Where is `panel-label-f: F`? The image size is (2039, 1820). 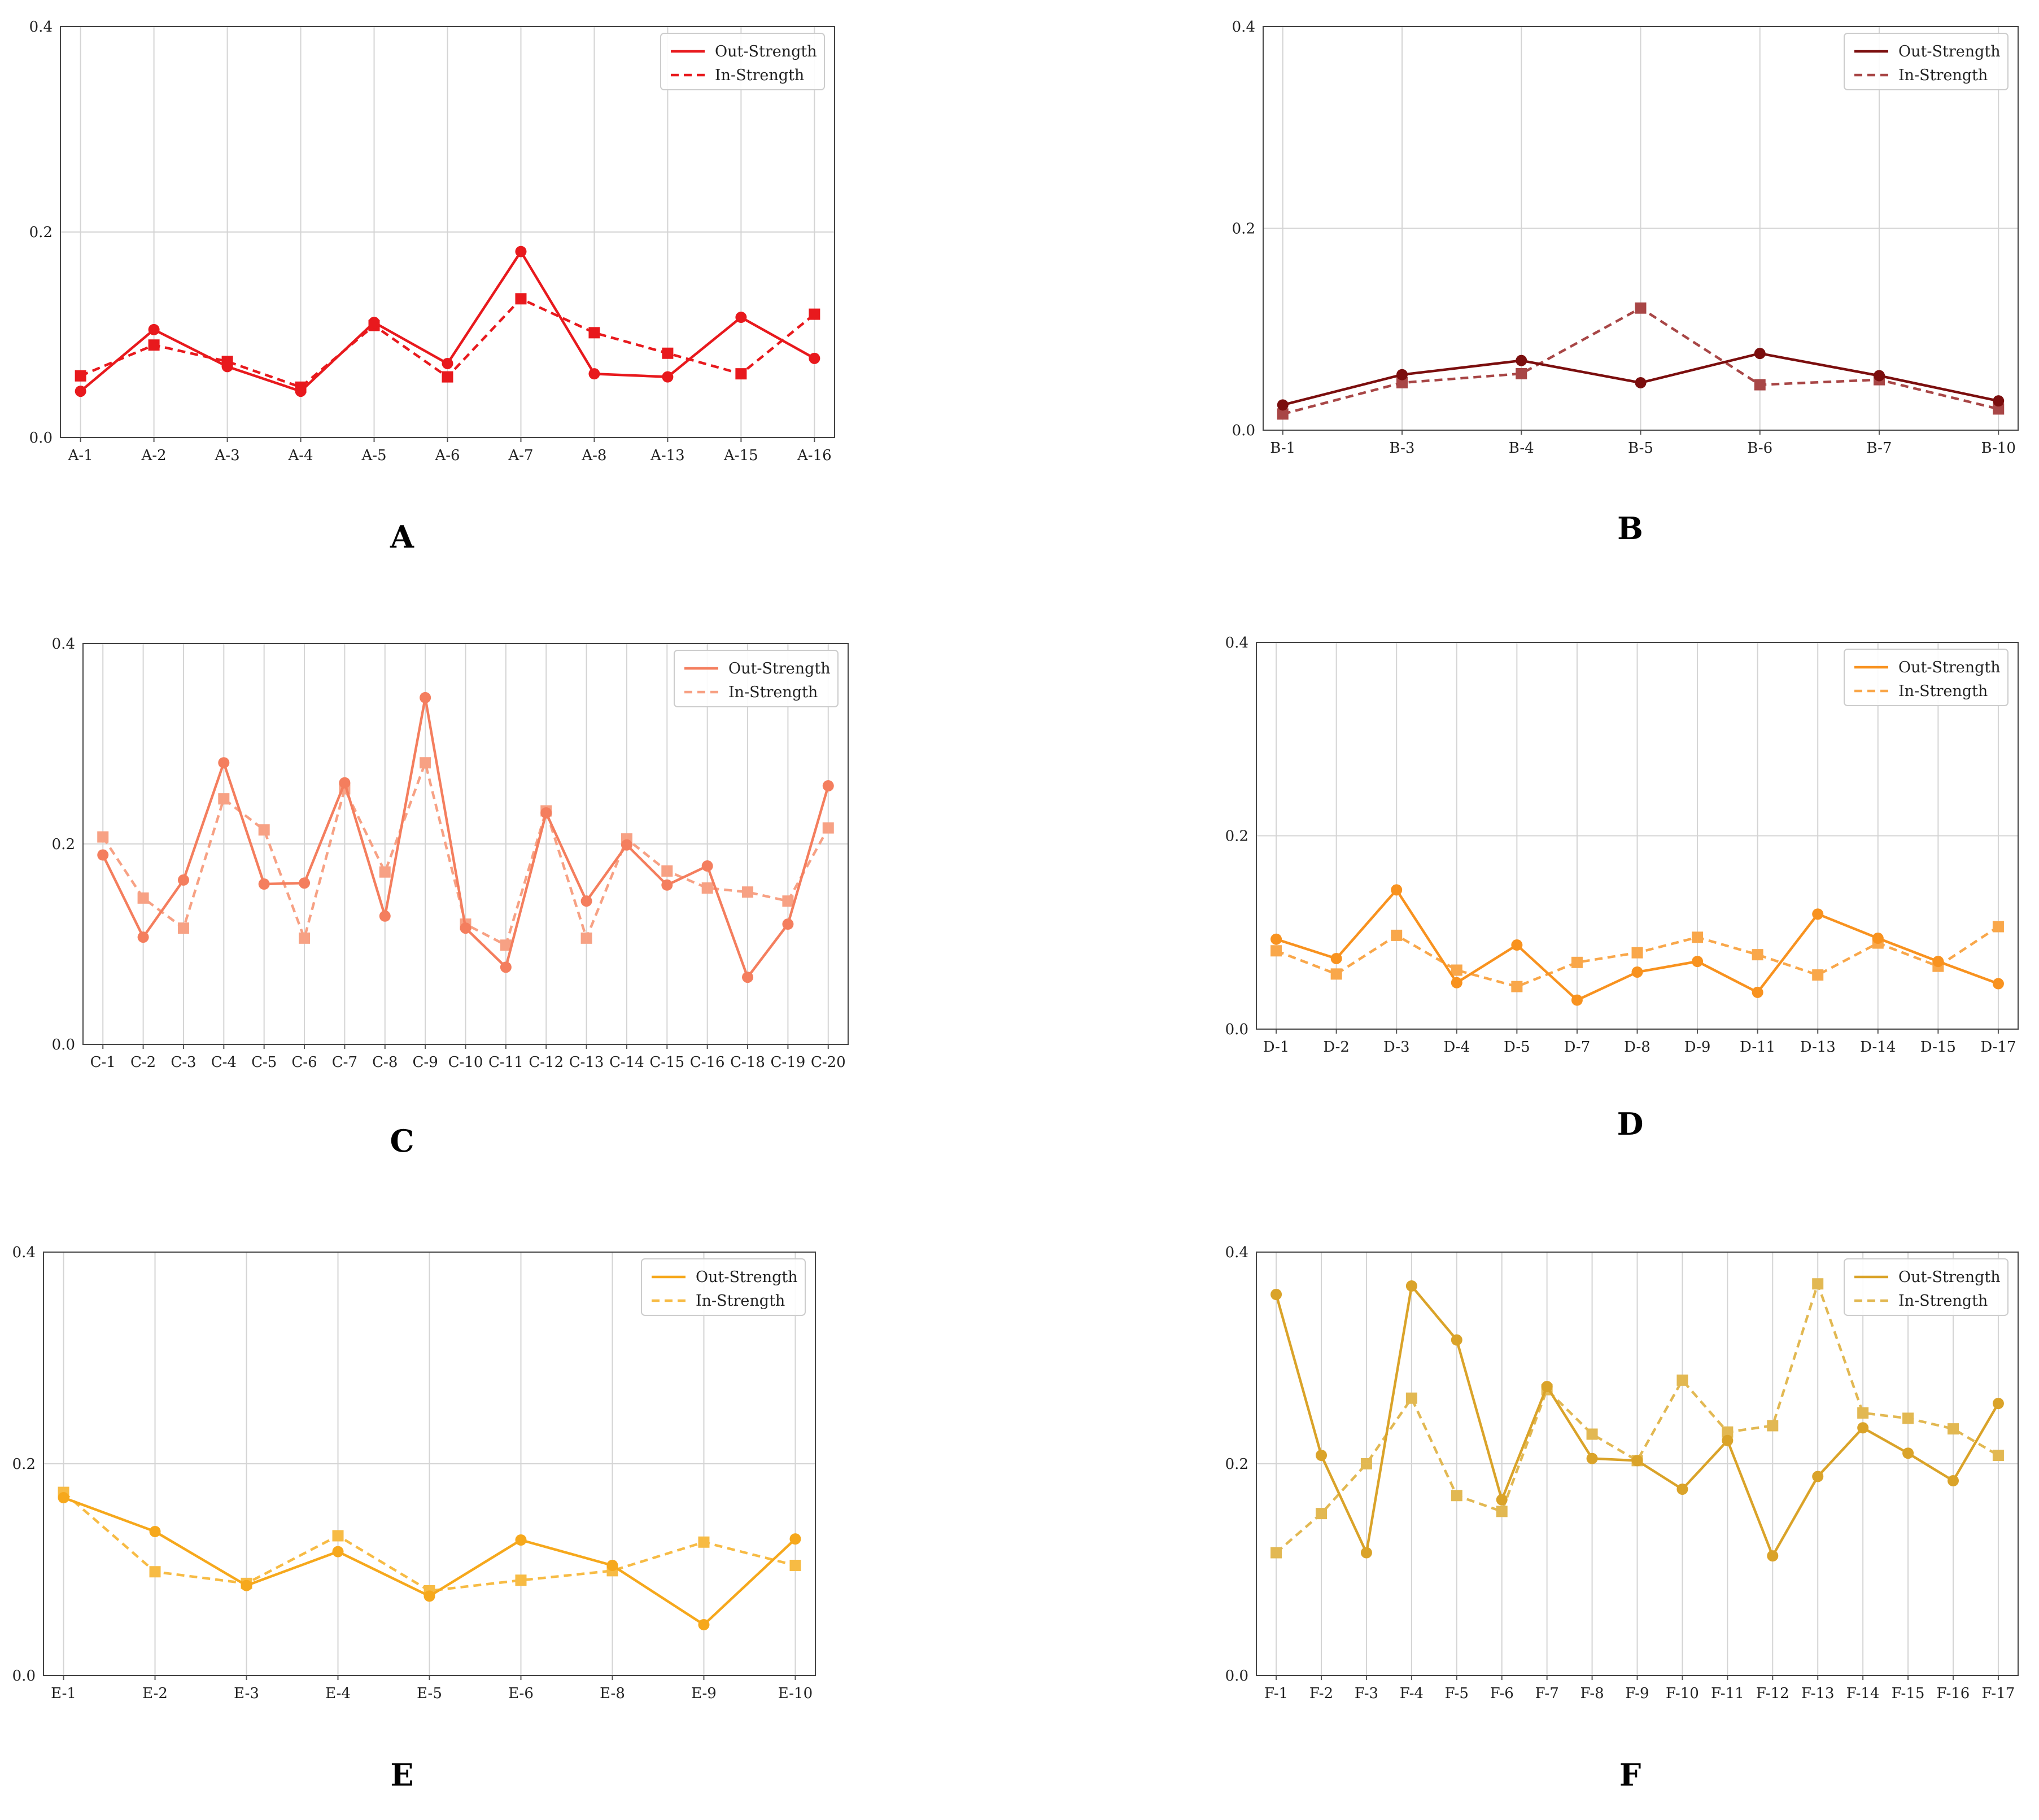 panel-label-f: F is located at coordinates (1630, 1775).